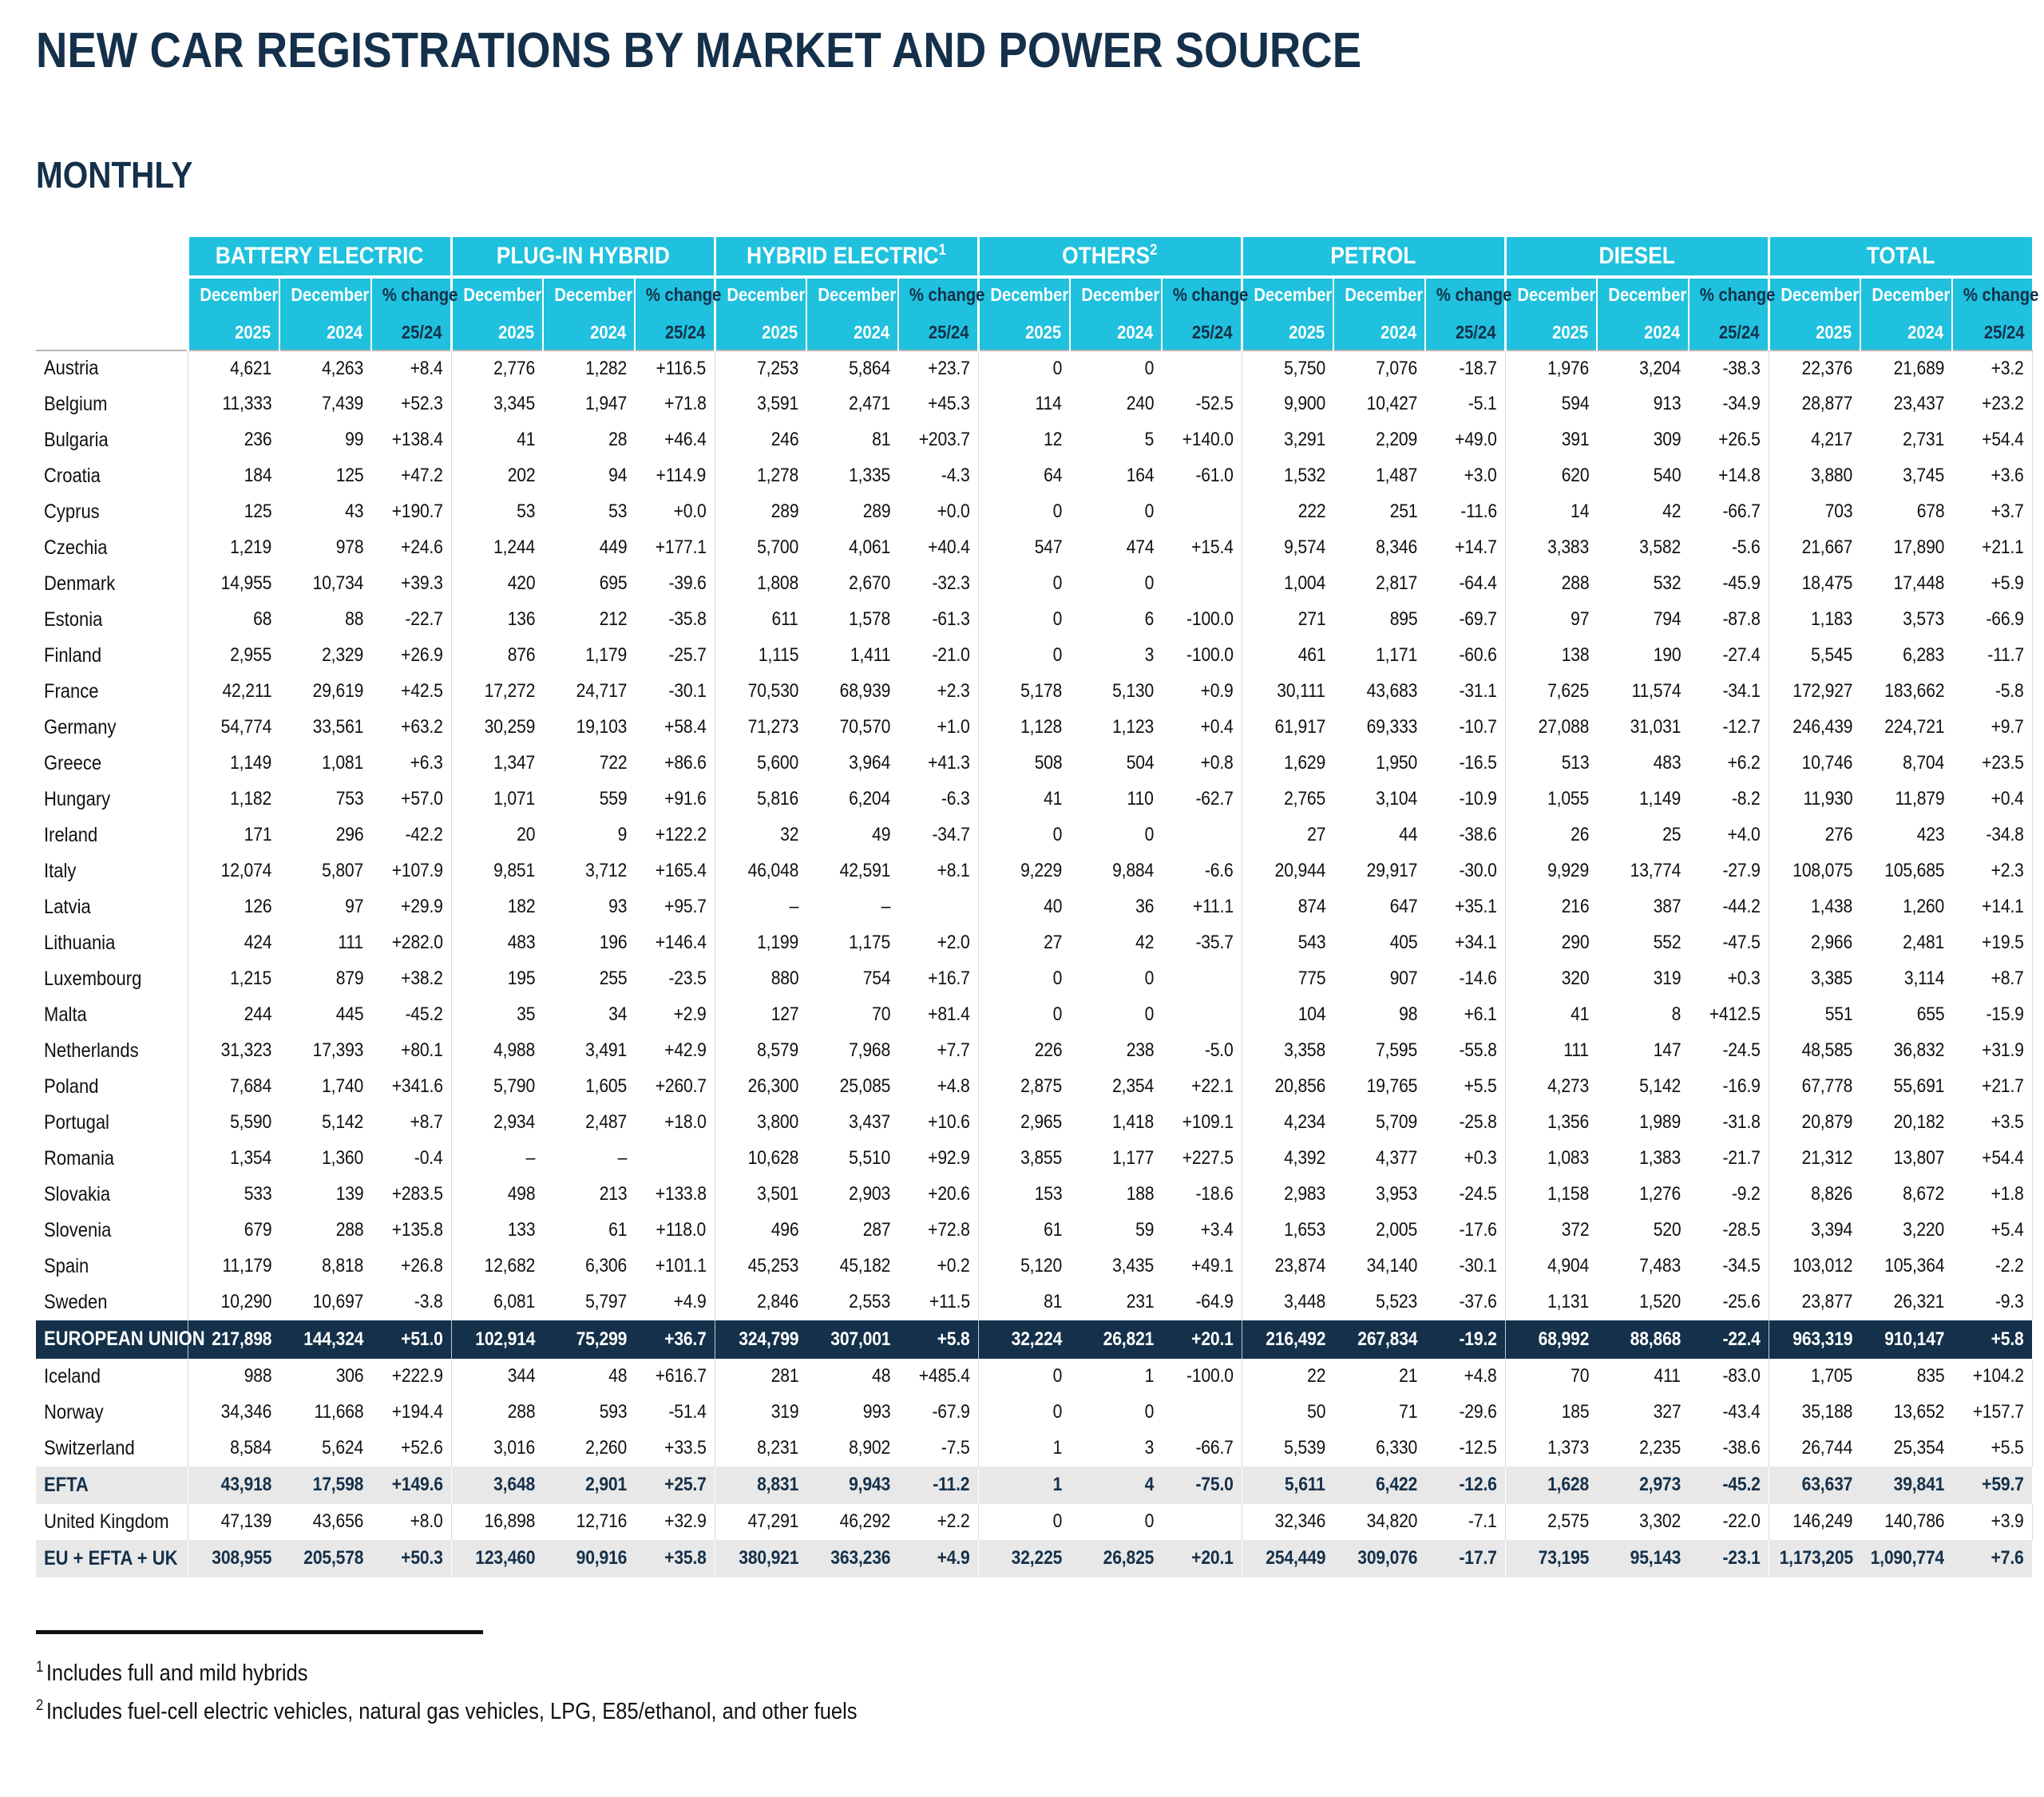  I want to click on value-cell: 28, so click(589, 440).